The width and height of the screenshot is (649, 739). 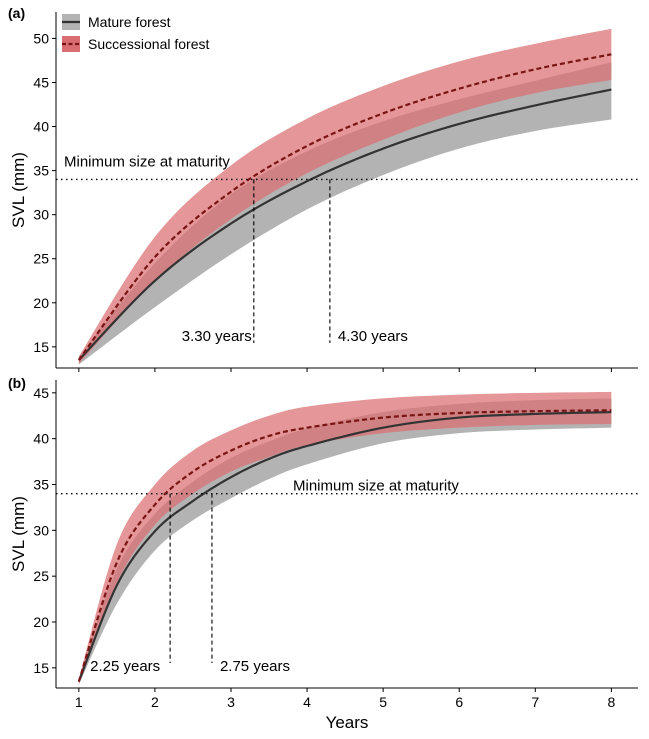 What do you see at coordinates (41, 38) in the screenshot?
I see `y-tick-label: 50` at bounding box center [41, 38].